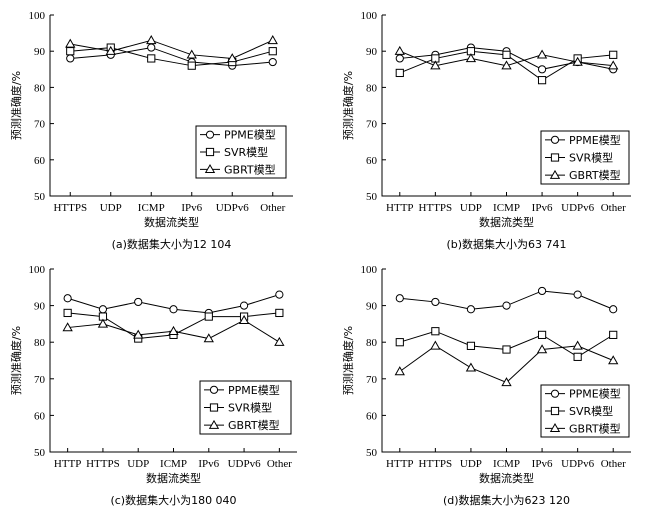 The width and height of the screenshot is (661, 509). I want to click on x-tick-label: UDPv6, so click(578, 208).